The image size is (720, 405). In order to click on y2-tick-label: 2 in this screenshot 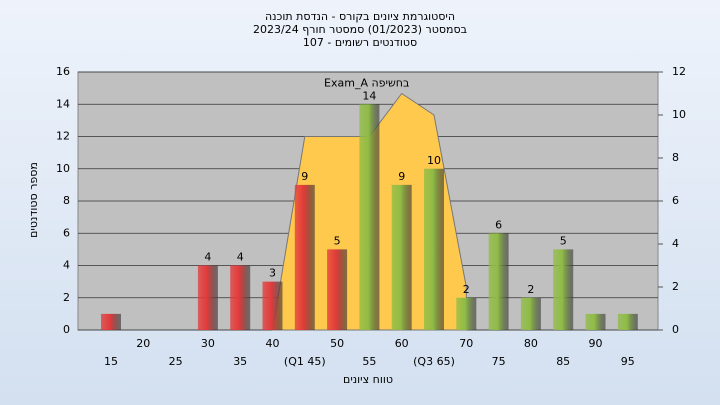, I will do `click(675, 286)`.